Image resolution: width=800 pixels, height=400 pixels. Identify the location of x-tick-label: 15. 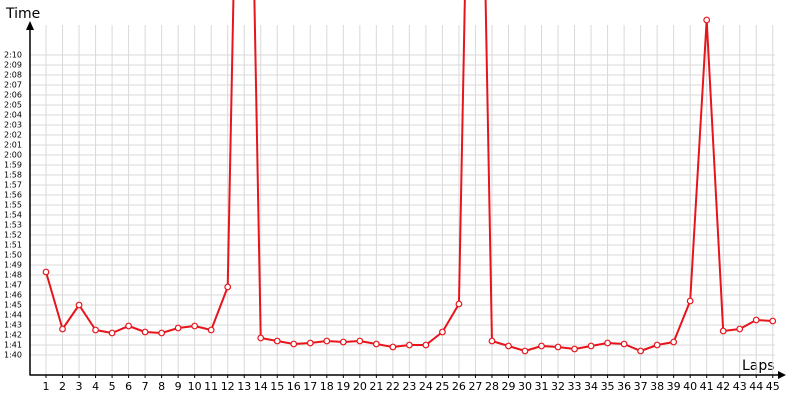
(277, 386).